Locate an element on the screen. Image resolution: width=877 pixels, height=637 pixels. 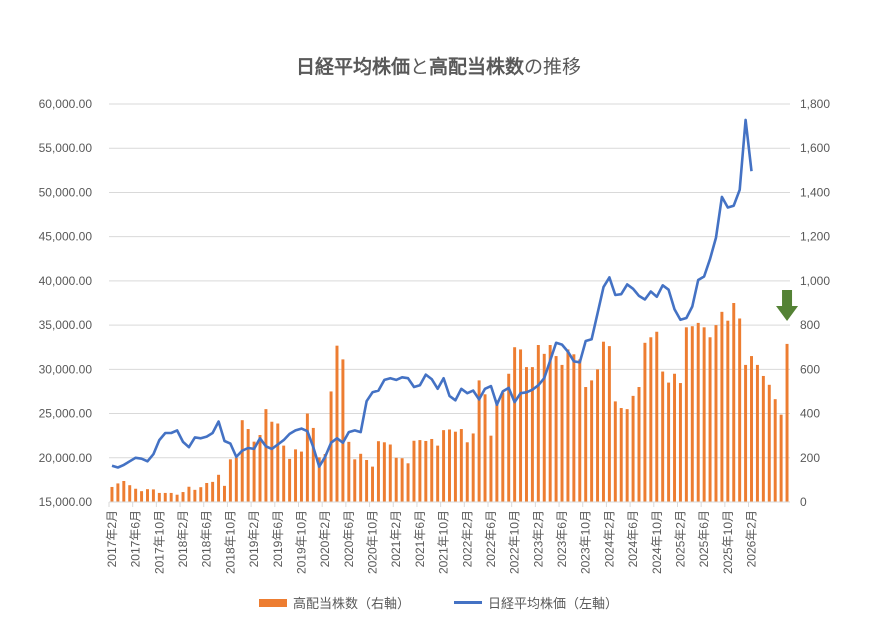
right-tick-label: 600 is located at coordinates (810, 369).